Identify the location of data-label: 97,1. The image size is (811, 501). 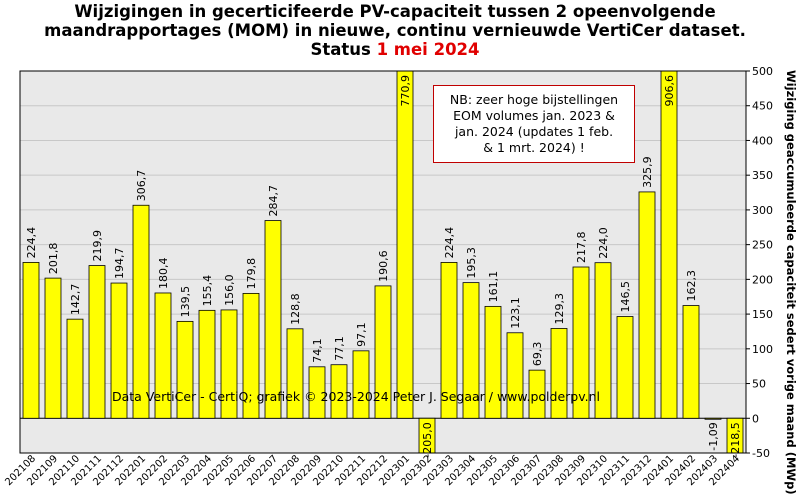
(361, 334).